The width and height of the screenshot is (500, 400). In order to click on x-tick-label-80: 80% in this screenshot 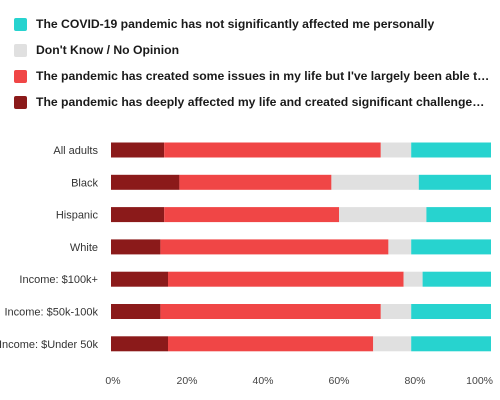, I will do `click(414, 381)`.